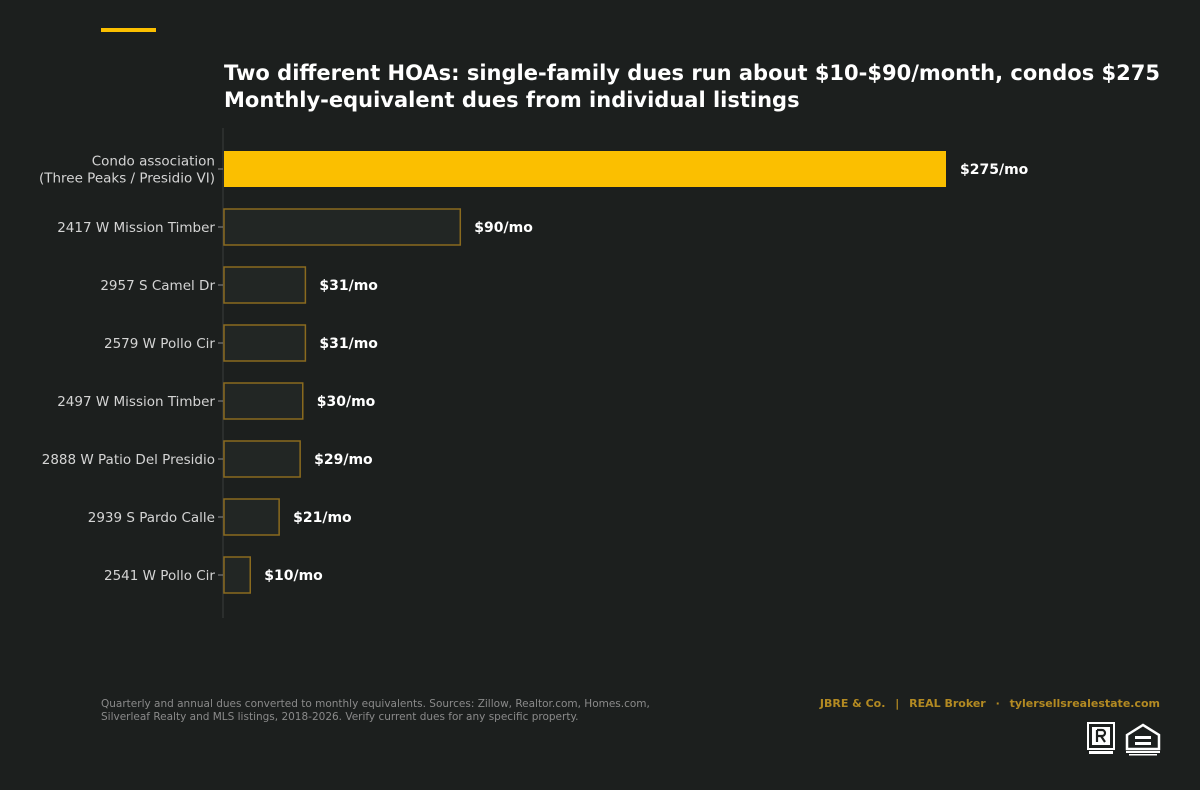 This screenshot has height=790, width=1200. Describe the element at coordinates (343, 460) in the screenshot. I see `data-label: $29/mo` at that location.